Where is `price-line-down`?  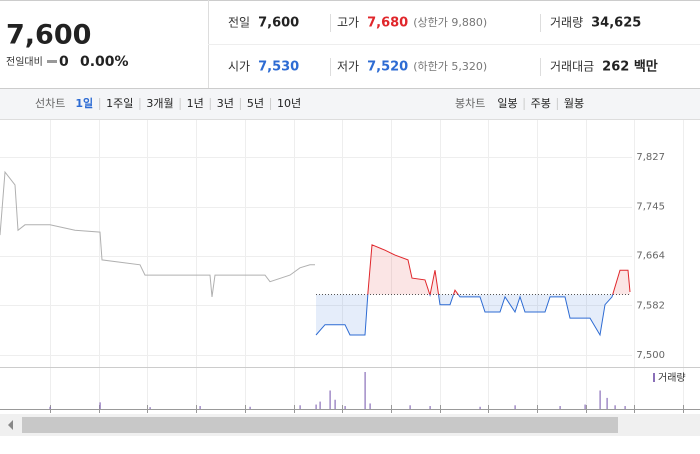 price-line-down is located at coordinates (464, 315).